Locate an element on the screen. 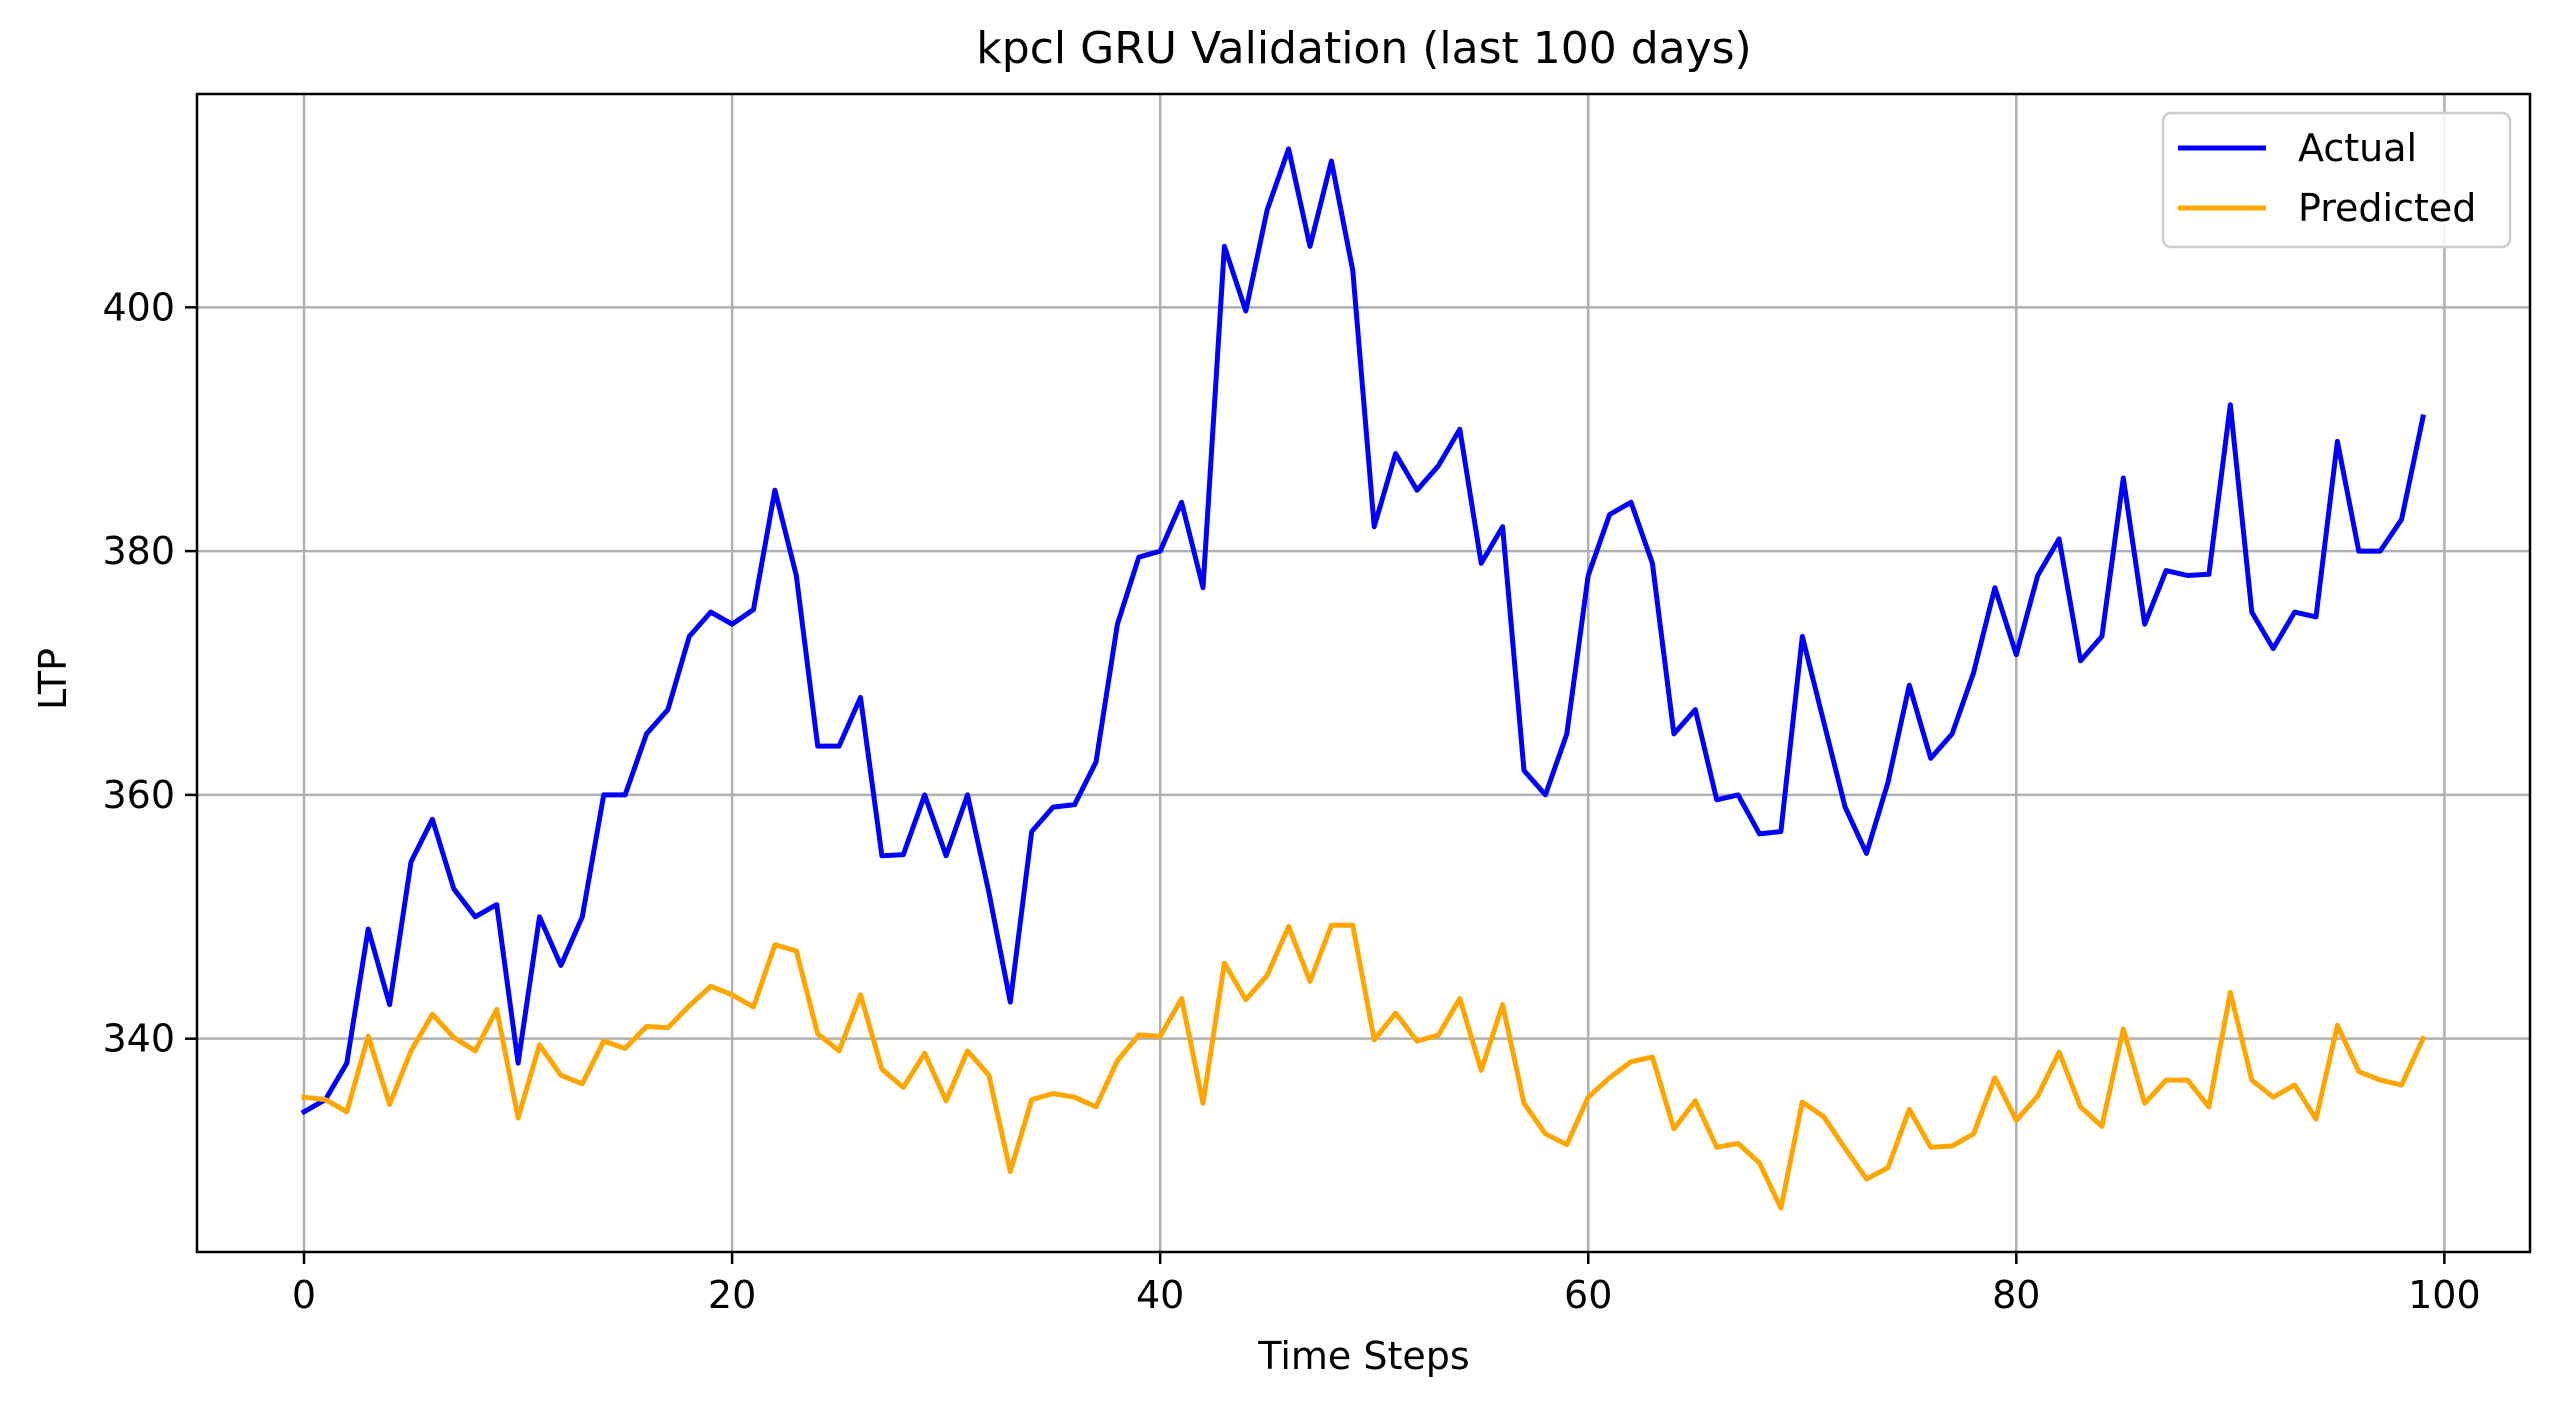 Image resolution: width=2550 pixels, height=1403 pixels. x-tick-label: 40 is located at coordinates (1160, 1295).